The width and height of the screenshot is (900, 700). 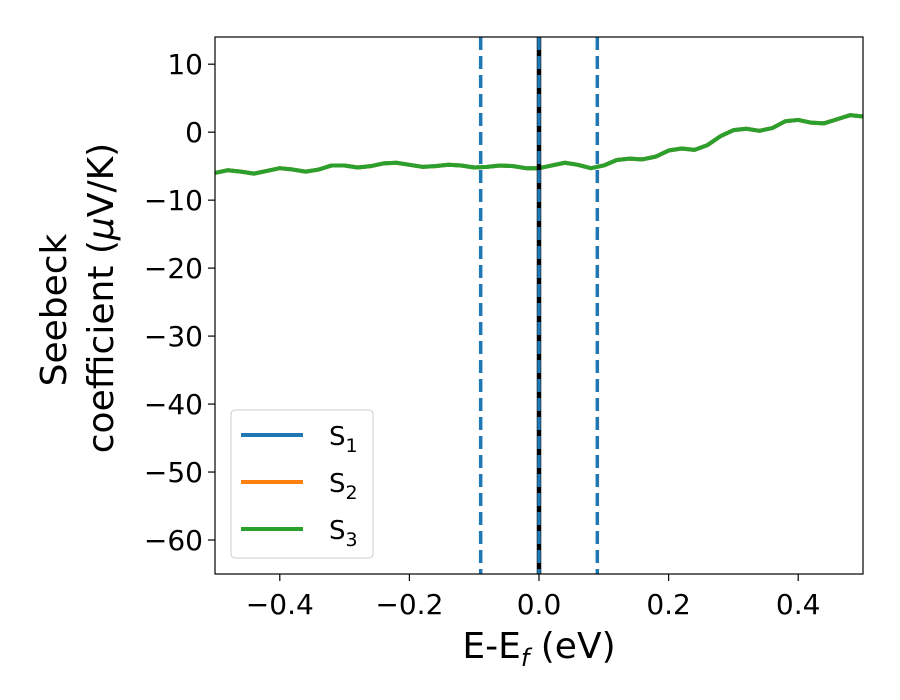 I want to click on y-tick-label: −20, so click(x=173, y=268).